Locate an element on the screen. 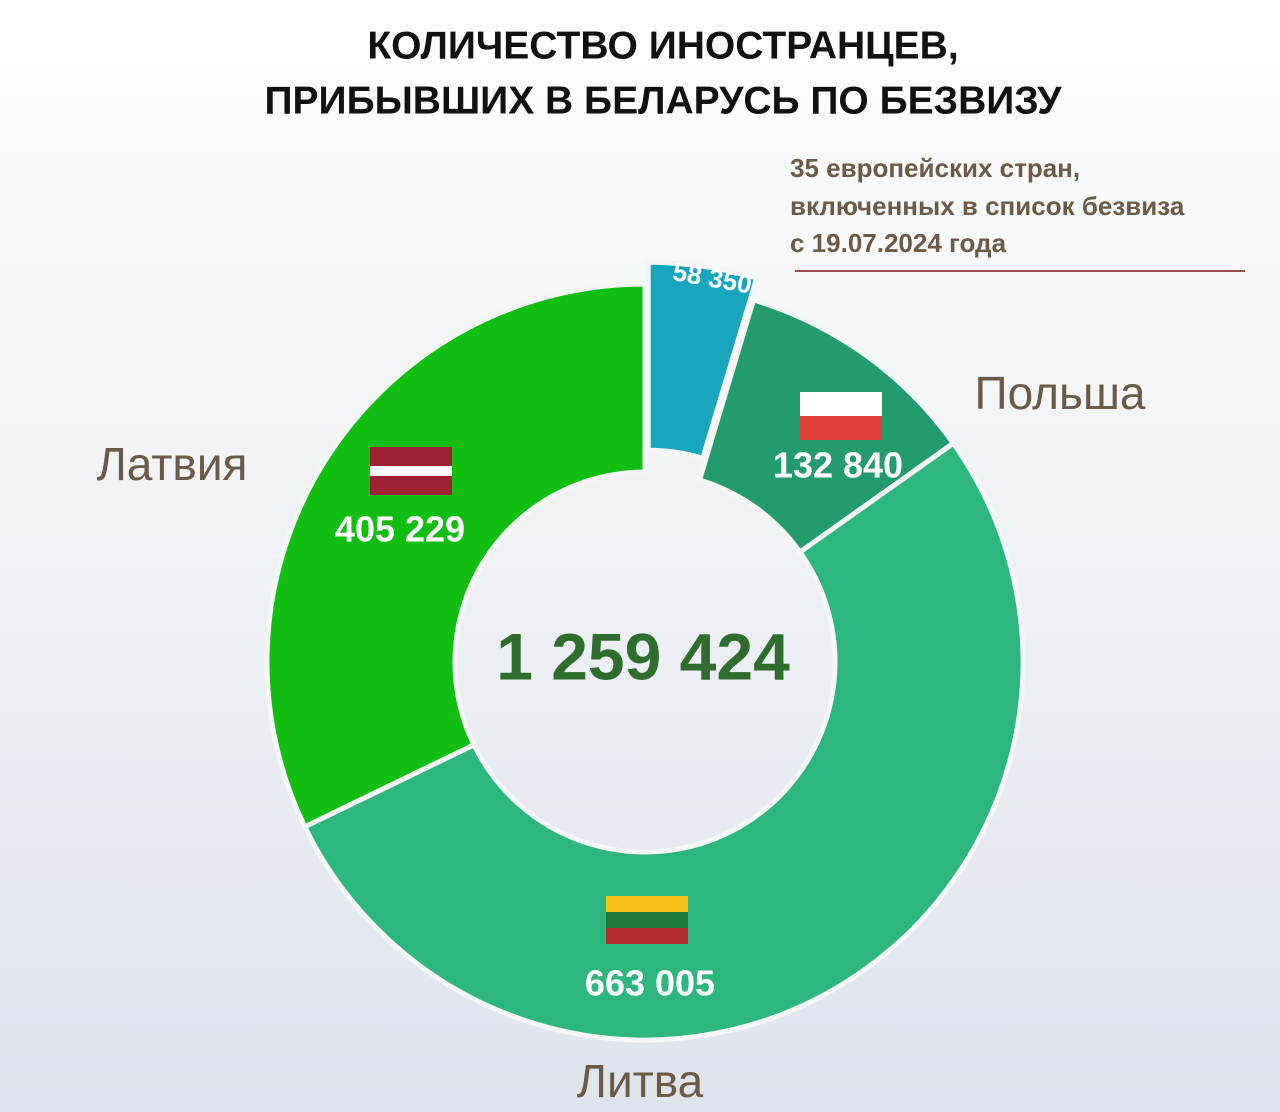 This screenshot has width=1280, height=1112. category-label: Латвия is located at coordinates (172, 464).